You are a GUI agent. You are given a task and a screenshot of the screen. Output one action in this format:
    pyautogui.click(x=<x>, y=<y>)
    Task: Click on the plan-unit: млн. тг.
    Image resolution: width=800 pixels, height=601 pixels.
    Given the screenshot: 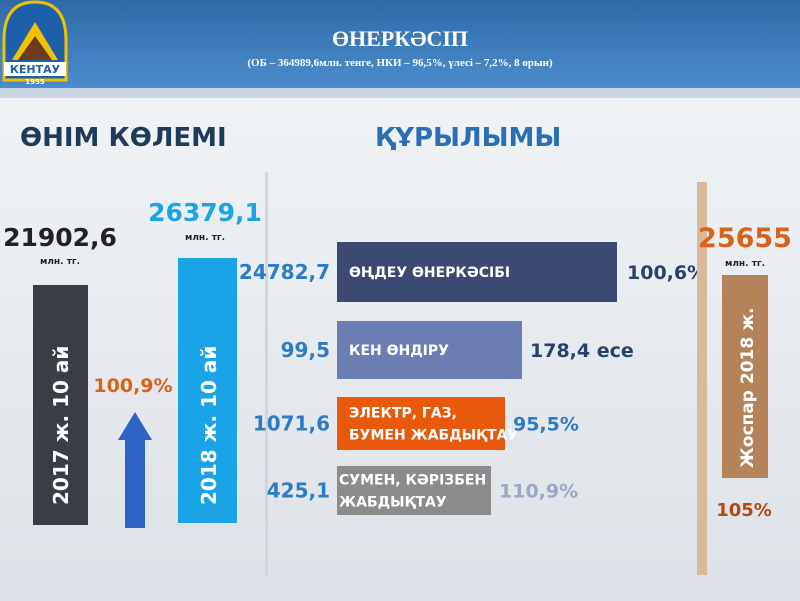 What is the action you would take?
    pyautogui.click(x=745, y=264)
    